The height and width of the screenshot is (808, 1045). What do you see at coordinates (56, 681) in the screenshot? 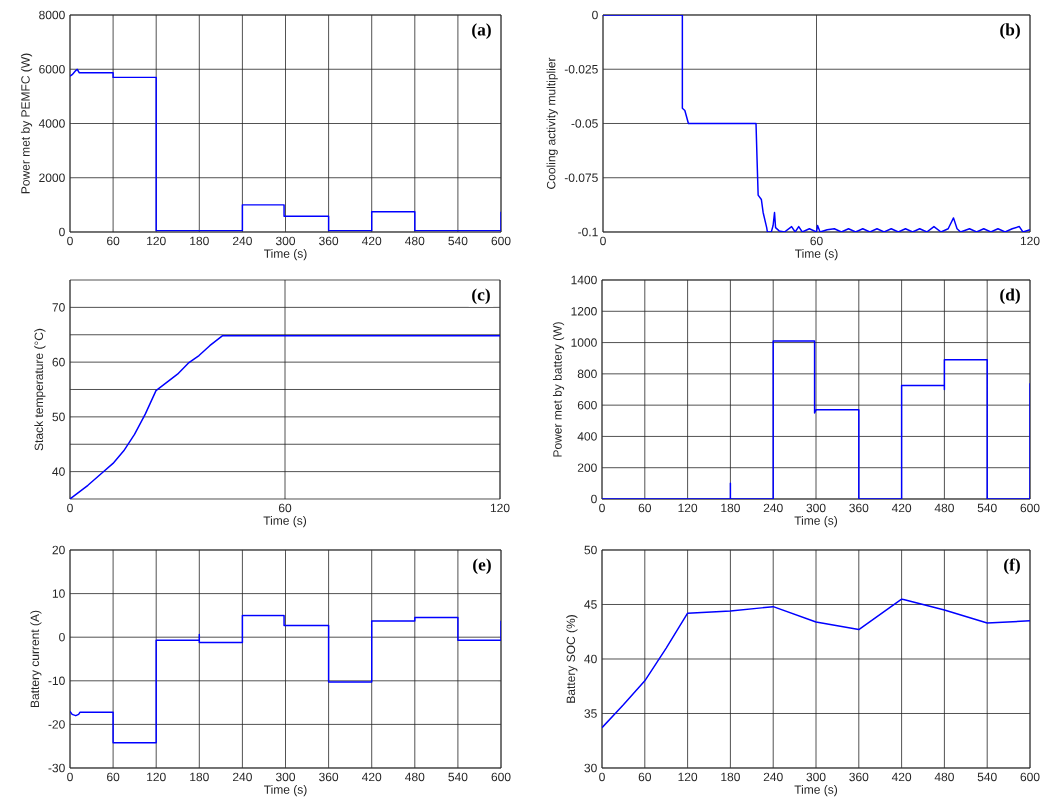
I see `y-tick-label: -10` at bounding box center [56, 681].